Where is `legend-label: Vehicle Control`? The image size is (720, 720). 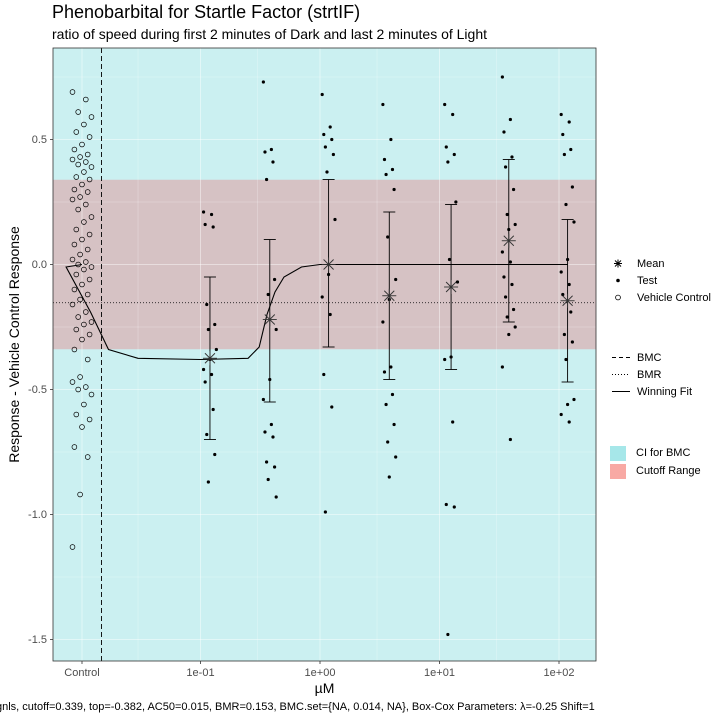
legend-label: Vehicle Control is located at coordinates (674, 297).